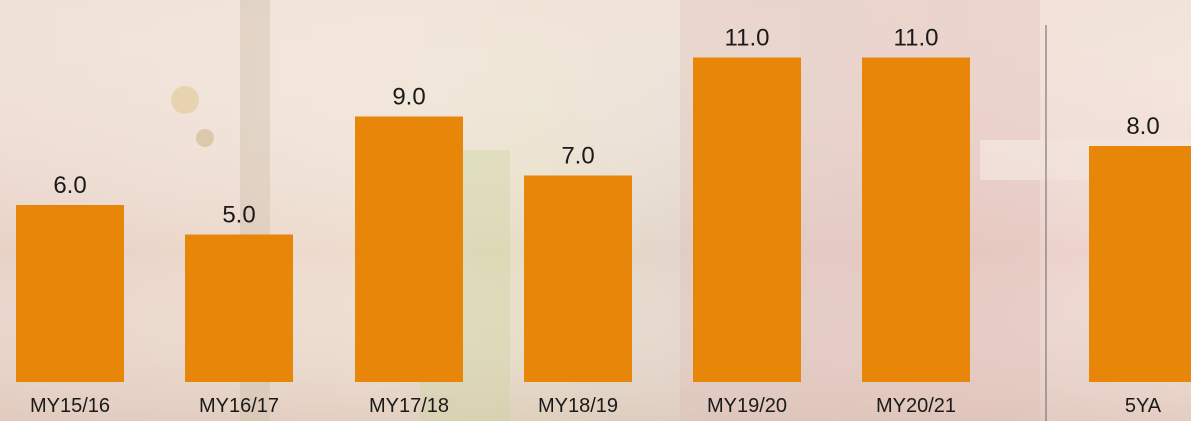  Describe the element at coordinates (578, 406) in the screenshot. I see `category-label: MY18/19` at that location.